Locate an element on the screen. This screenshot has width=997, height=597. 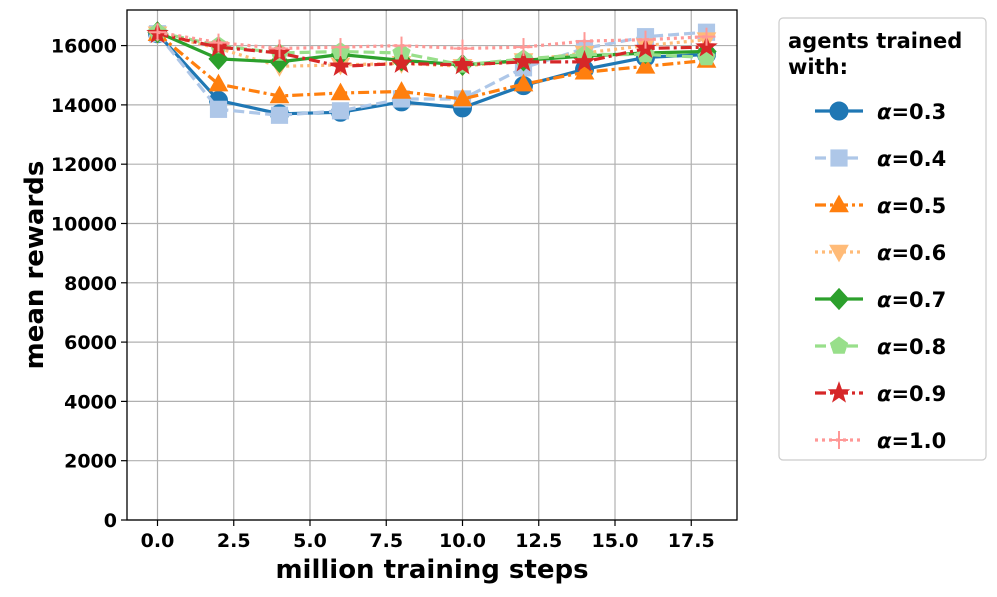
x-tick-label: 15.0 is located at coordinates (615, 541).